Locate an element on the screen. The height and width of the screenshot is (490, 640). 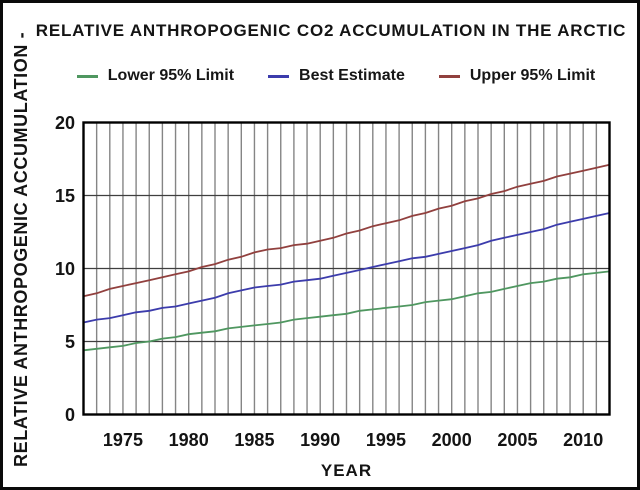
y-tick-label: 10 is located at coordinates (64, 268).